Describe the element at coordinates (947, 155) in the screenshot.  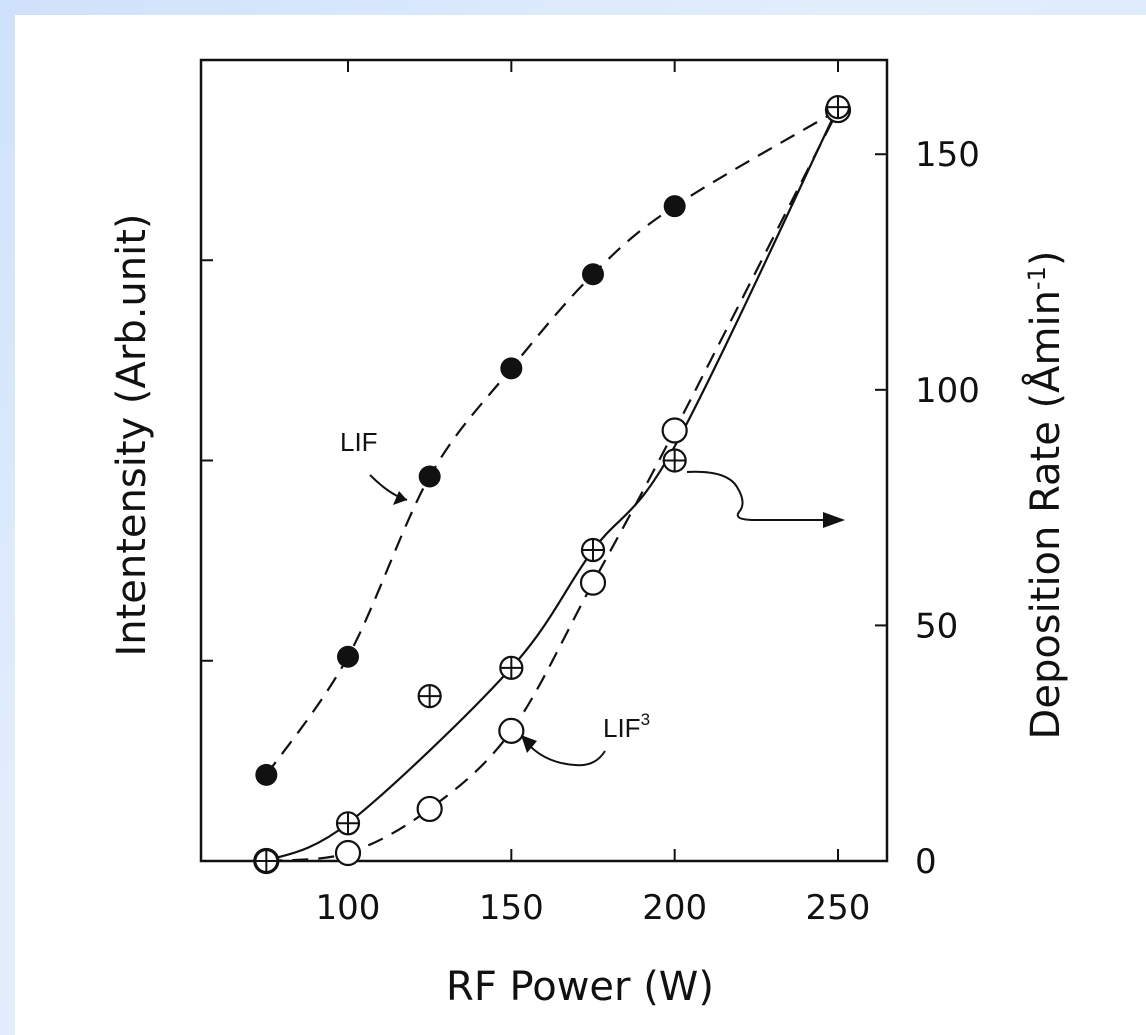
I see `right-y-tick-label: 150` at that location.